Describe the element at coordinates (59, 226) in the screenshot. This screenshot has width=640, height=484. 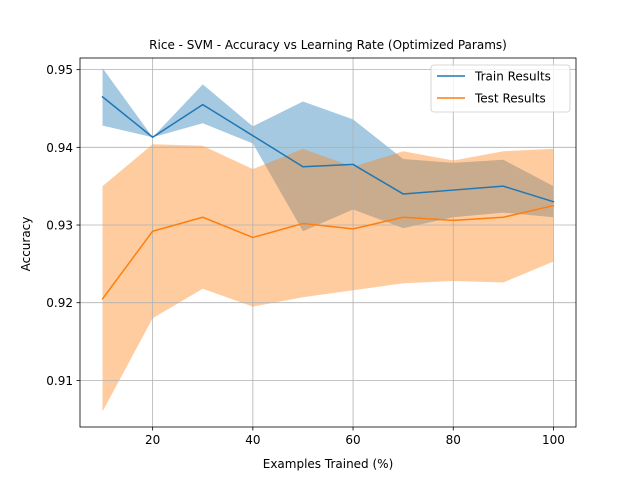
I see `y-tick-label: 0.93` at that location.